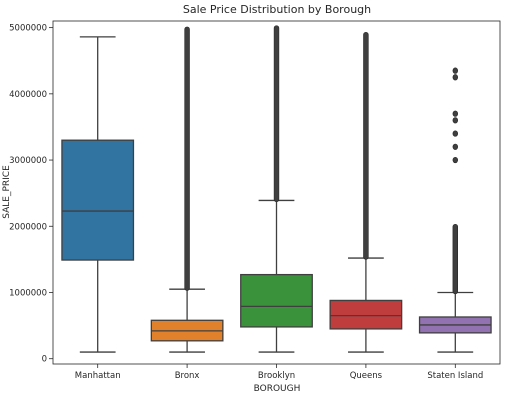 This screenshot has height=409, width=510. Describe the element at coordinates (277, 9) in the screenshot. I see `chart-title: Sale Price Distribution by Borough` at that location.